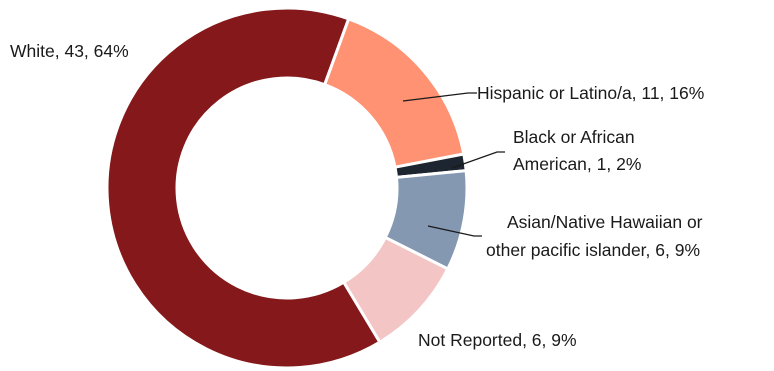 The height and width of the screenshot is (371, 774). Describe the element at coordinates (478, 160) in the screenshot. I see `leader-line-black` at that location.